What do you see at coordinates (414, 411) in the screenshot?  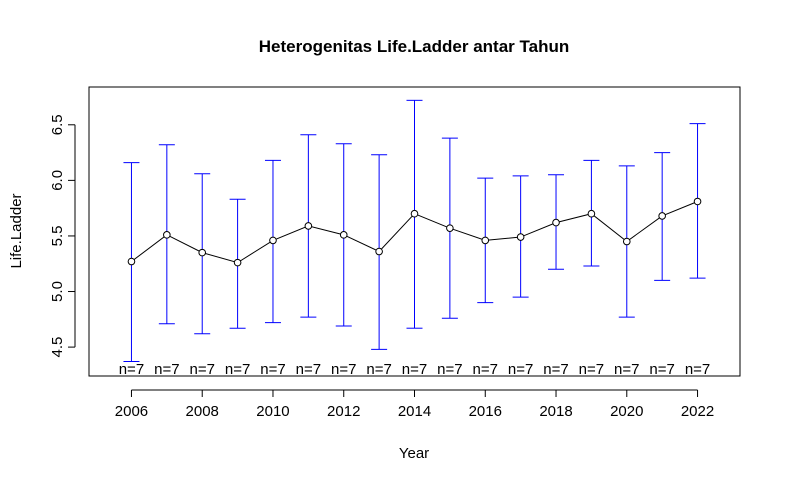 I see `x-tick-label: 2014` at bounding box center [414, 411].